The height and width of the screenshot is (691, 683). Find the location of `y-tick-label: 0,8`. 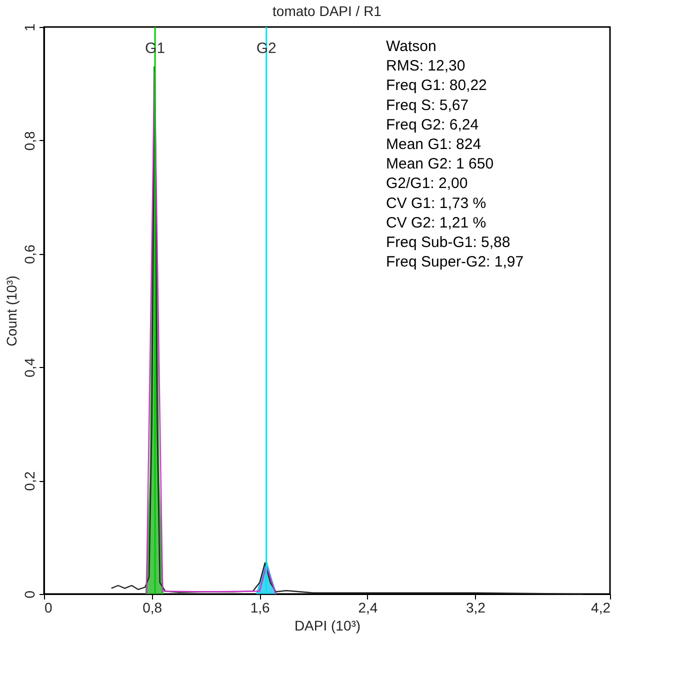

y-tick-label: 0,8 is located at coordinates (30, 140).